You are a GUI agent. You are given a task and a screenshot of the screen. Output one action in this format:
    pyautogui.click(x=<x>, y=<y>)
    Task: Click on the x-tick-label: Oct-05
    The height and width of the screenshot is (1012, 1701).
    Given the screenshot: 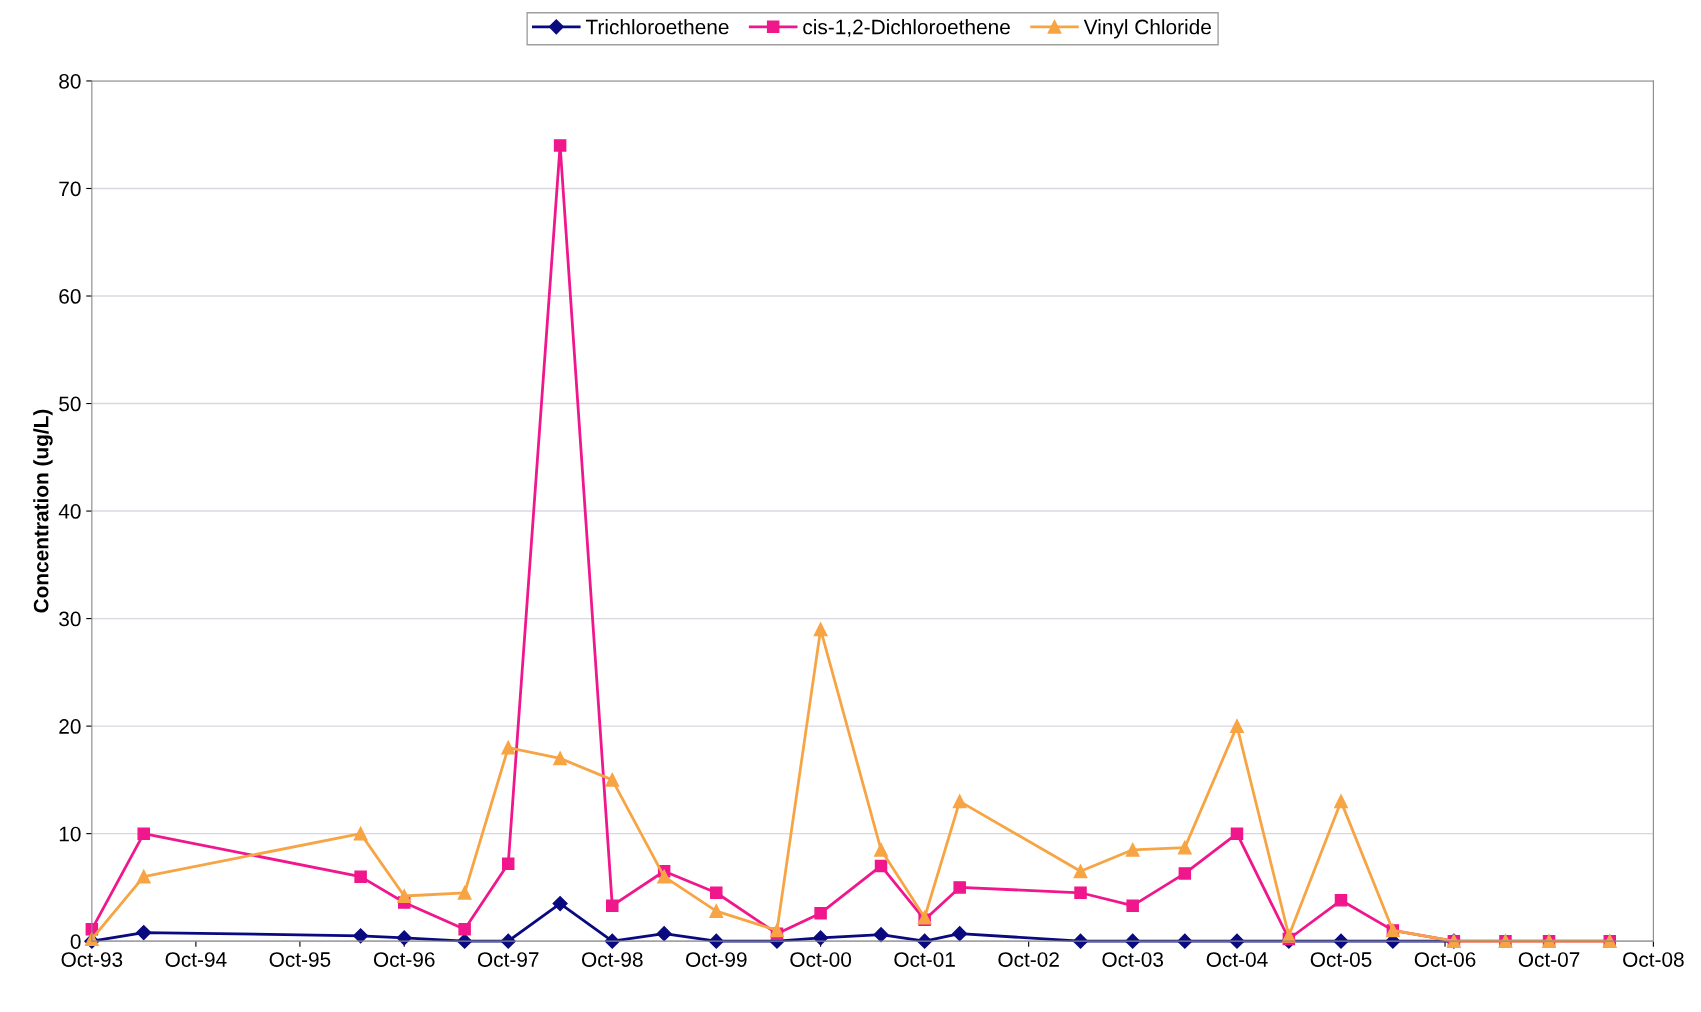 What is the action you would take?
    pyautogui.click(x=1341, y=959)
    